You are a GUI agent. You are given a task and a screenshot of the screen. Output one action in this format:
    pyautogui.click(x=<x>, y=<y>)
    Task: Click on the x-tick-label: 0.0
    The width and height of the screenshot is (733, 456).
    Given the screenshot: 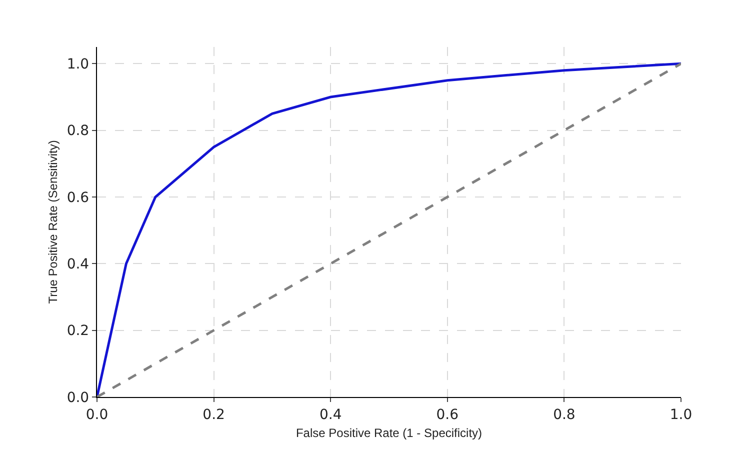 What is the action you would take?
    pyautogui.click(x=97, y=414)
    